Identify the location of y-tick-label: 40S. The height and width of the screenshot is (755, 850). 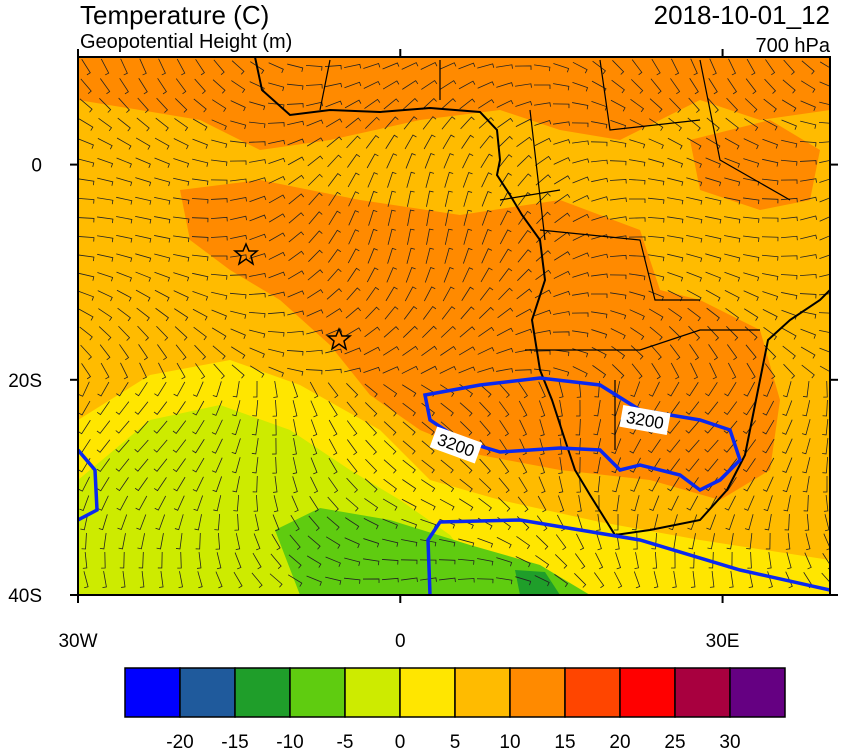
(25, 596).